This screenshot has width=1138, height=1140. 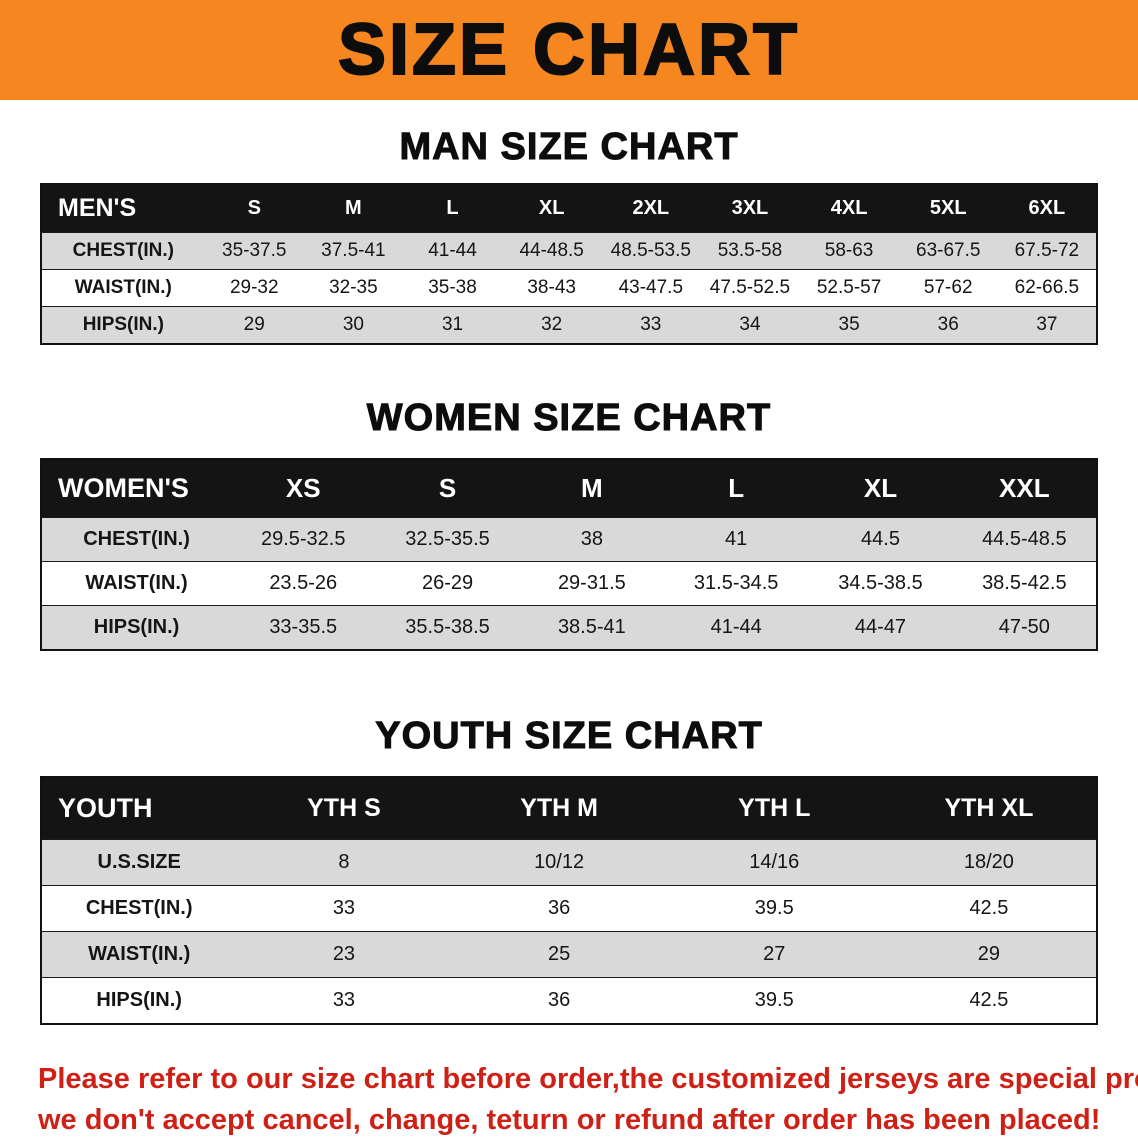 I want to click on table-title-cell: YOUTH, so click(x=139, y=808).